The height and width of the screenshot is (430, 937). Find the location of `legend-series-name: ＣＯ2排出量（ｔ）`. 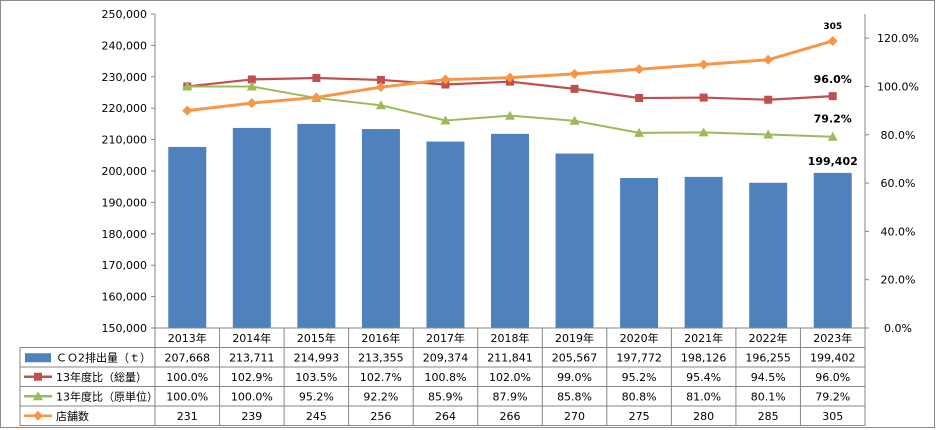

legend-series-name: ＣＯ2排出量（ｔ） is located at coordinates (103, 357).